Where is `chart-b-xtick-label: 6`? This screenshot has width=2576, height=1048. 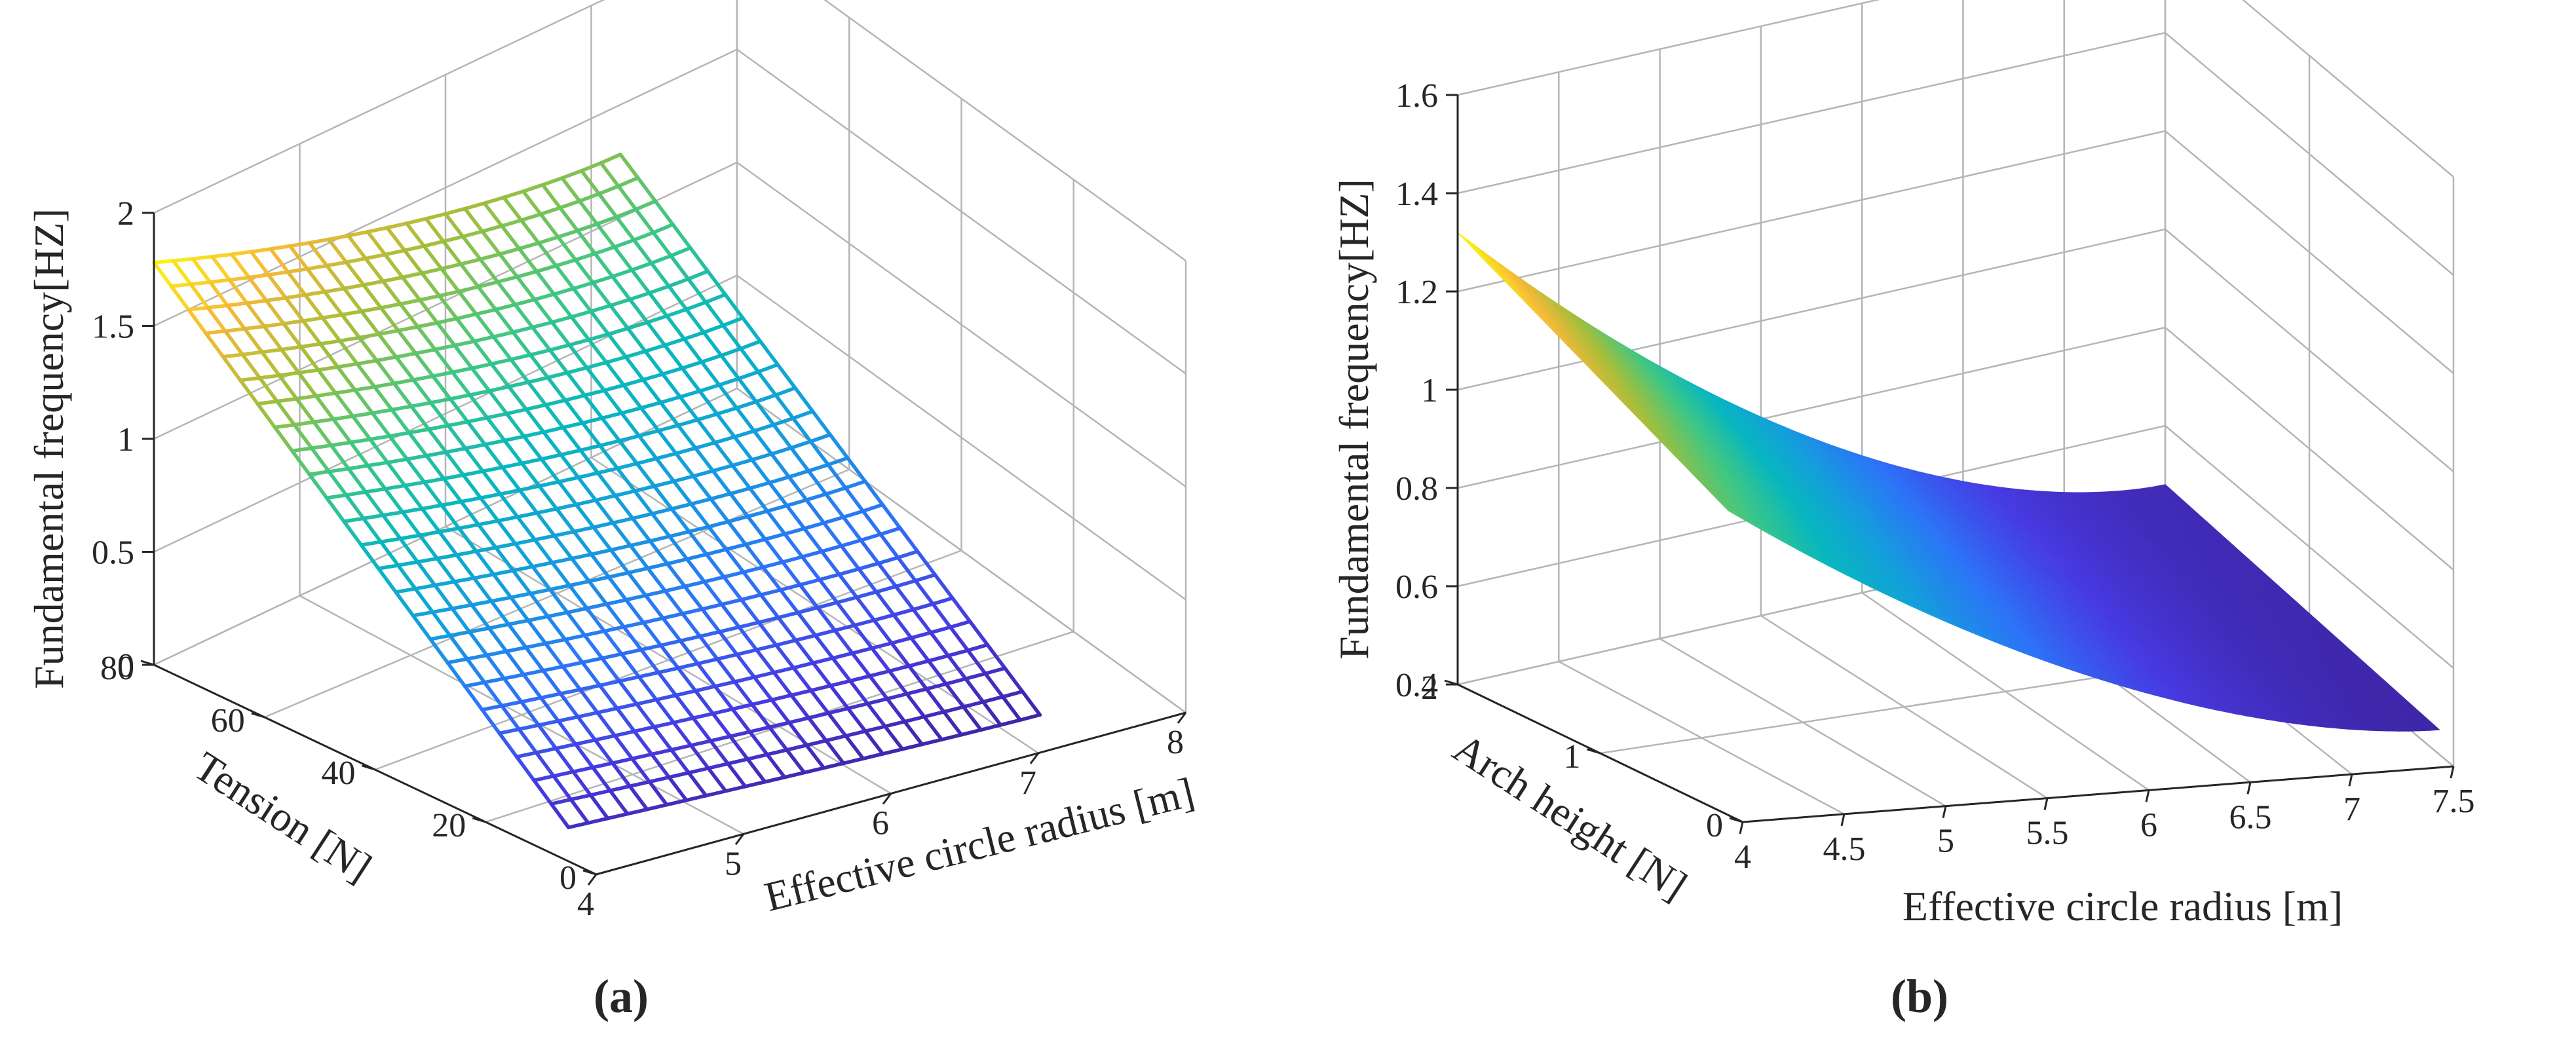 chart-b-xtick-label: 6 is located at coordinates (2148, 825).